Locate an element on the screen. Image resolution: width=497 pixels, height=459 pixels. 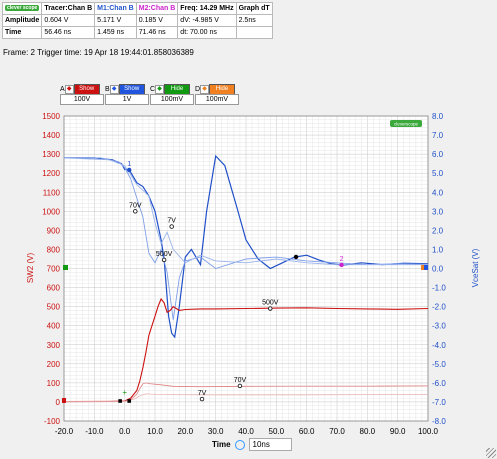
y-left-tick-label: 0 is located at coordinates (58, 402).